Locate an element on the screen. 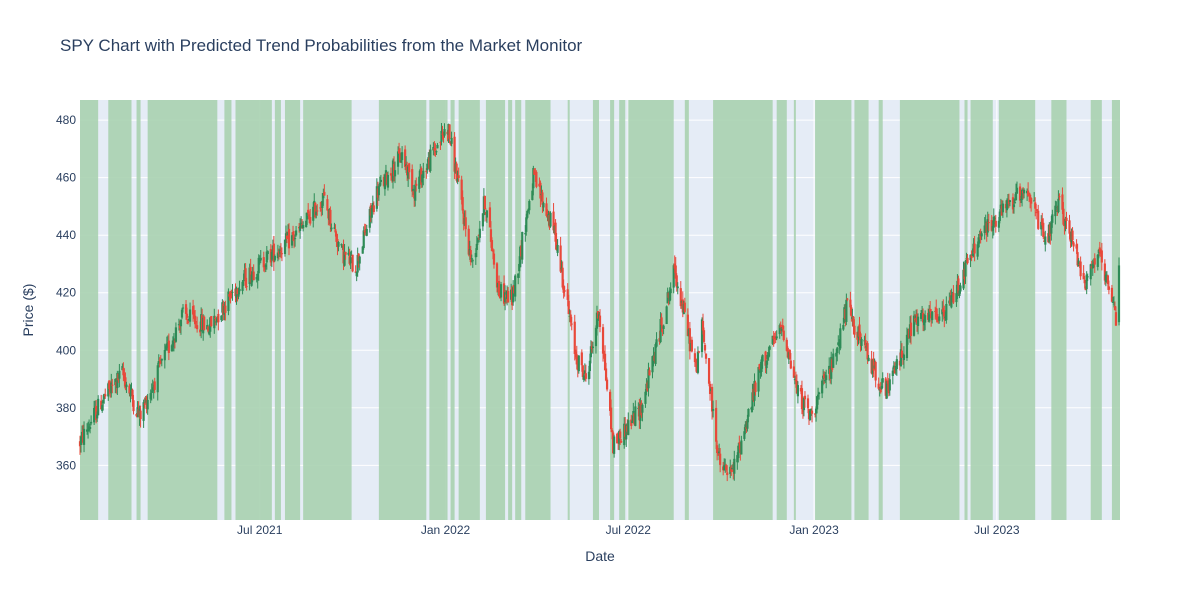 This screenshot has width=1200, height=600. y-tick-label: 360 is located at coordinates (66, 465).